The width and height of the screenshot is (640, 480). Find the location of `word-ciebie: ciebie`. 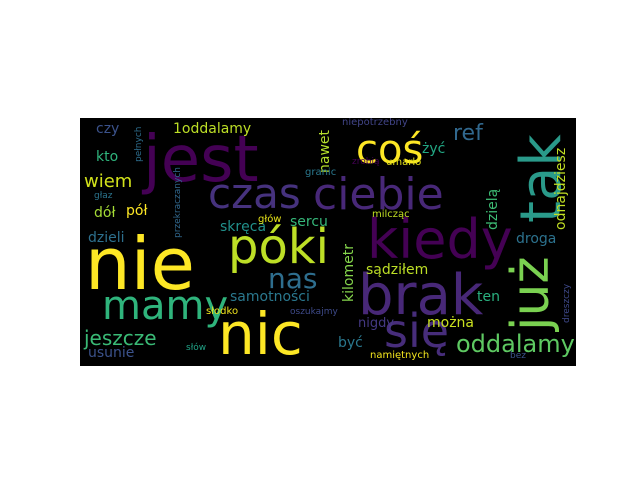

word-ciebie: ciebie is located at coordinates (378, 194).